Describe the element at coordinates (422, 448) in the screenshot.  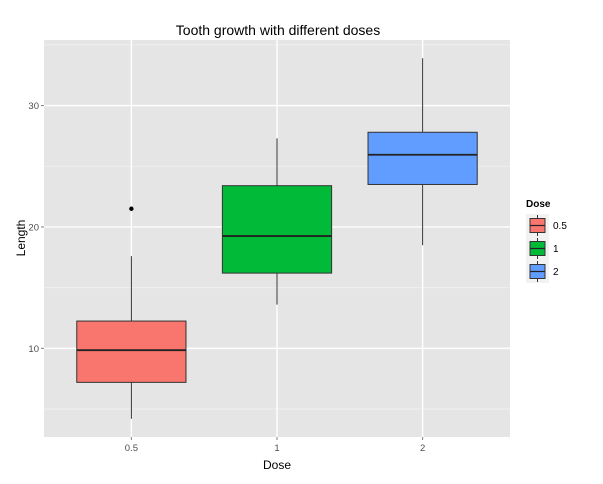
I see `x-tick-label: 2` at that location.